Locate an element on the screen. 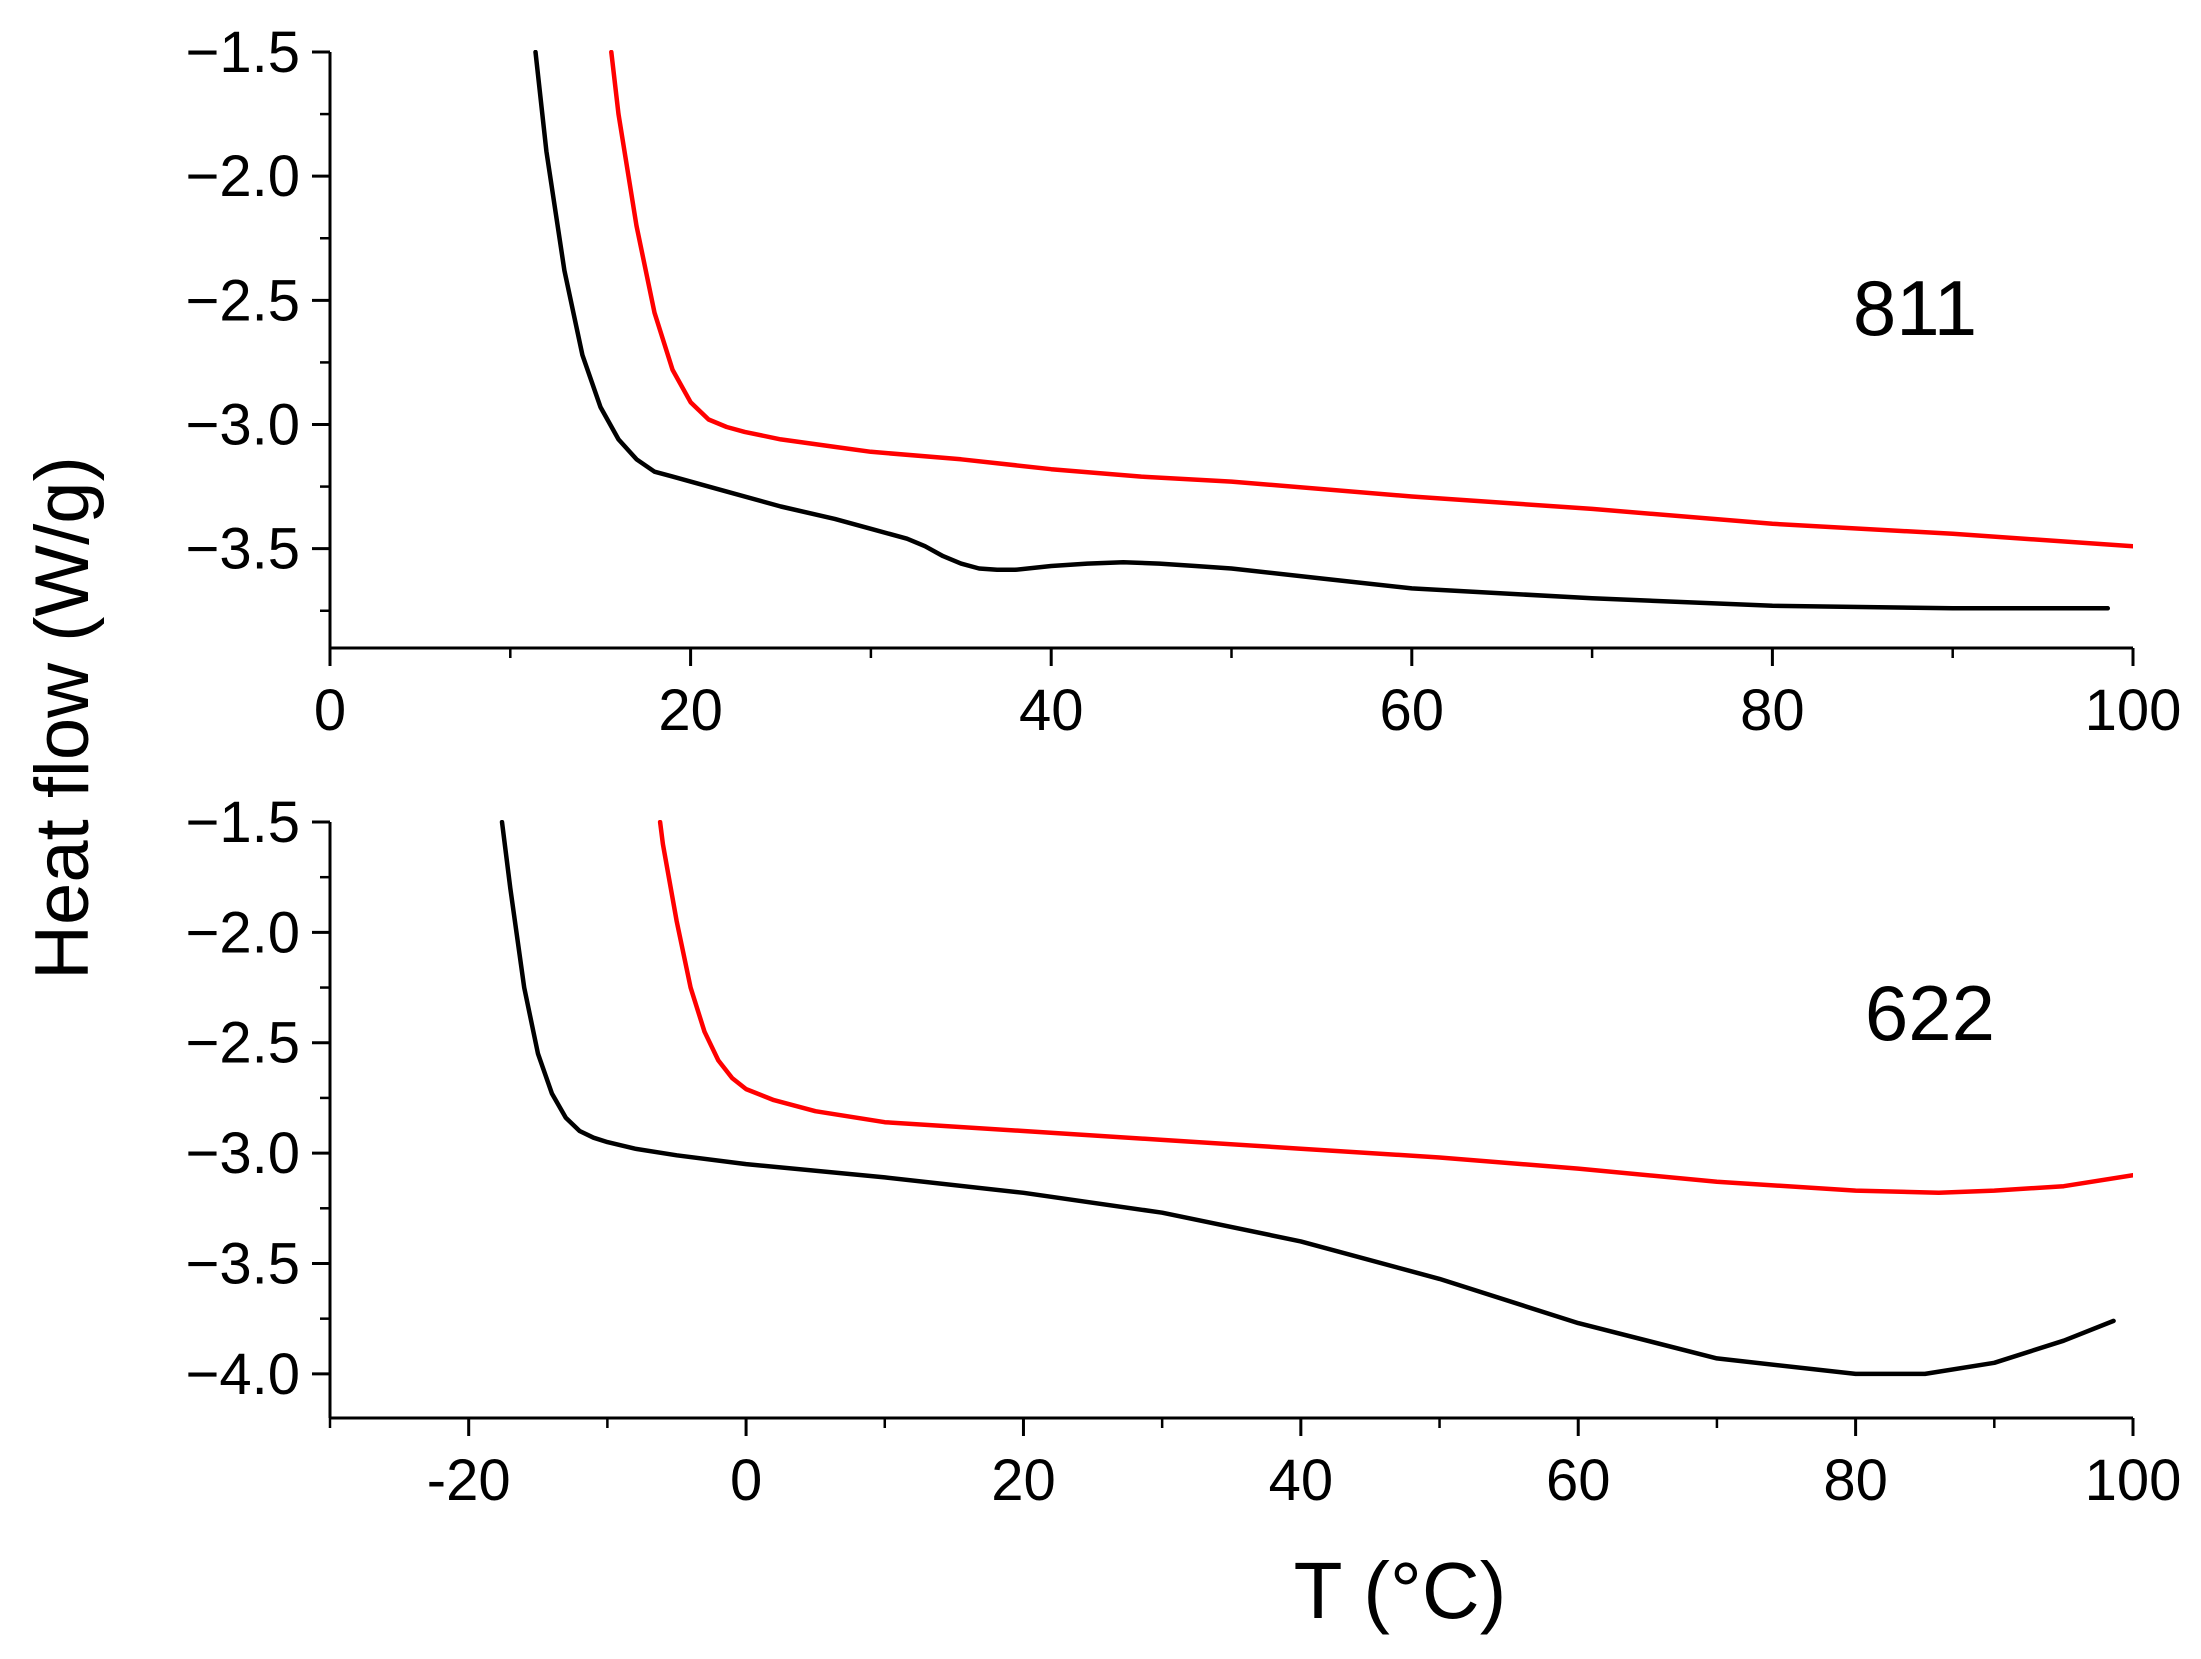  x-axis-title: T (°C) is located at coordinates (1400, 1590).